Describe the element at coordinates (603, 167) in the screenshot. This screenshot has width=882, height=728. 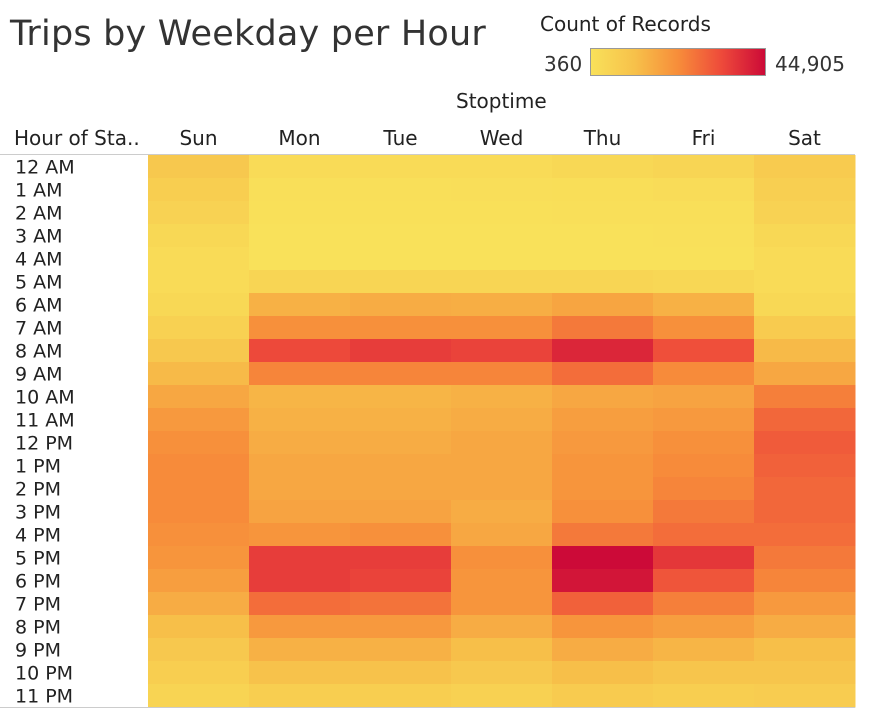
I see `heatmap-cell-thu-12-am` at that location.